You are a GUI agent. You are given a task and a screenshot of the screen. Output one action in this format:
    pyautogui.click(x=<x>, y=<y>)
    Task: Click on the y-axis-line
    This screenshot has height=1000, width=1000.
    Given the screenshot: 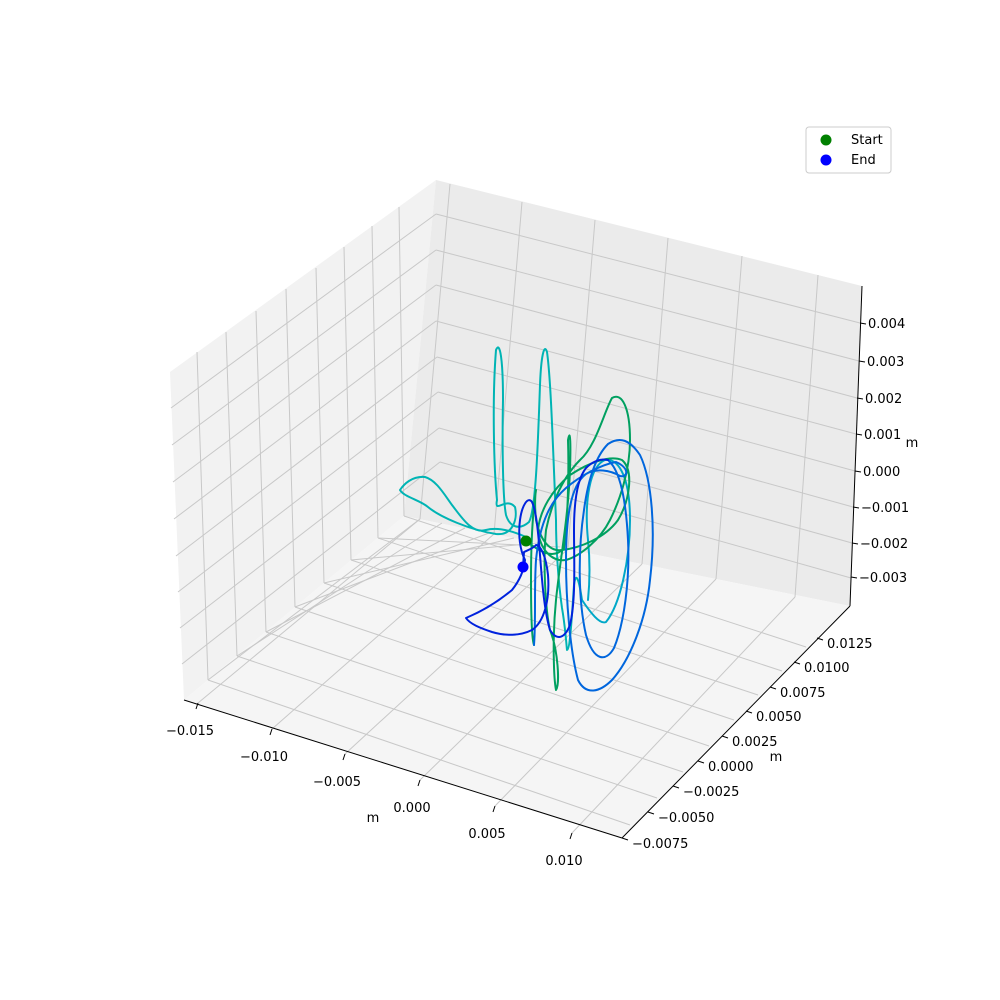 What is the action you would take?
    pyautogui.click(x=736, y=722)
    